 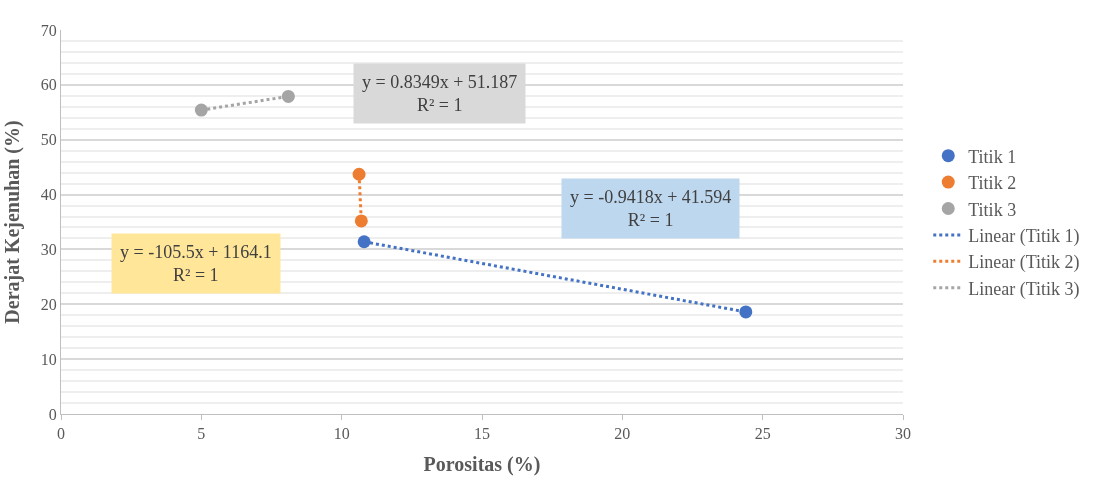 I want to click on x-tick-label: 25, so click(x=762, y=434).